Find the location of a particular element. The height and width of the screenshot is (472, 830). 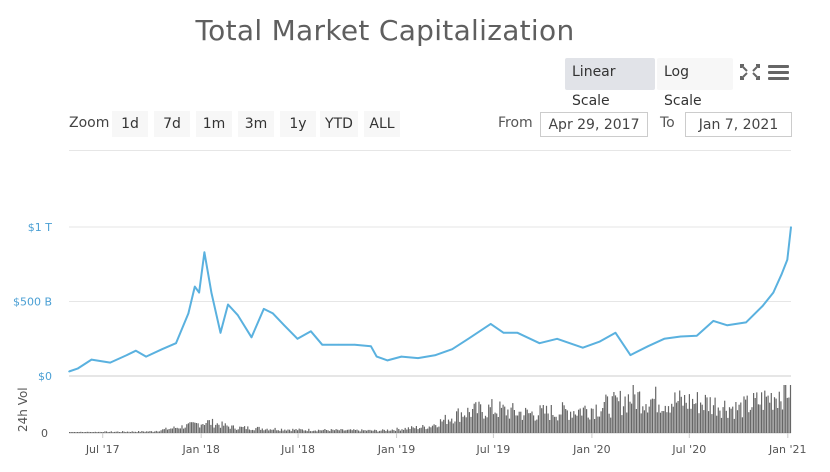

zoom-ytd-button: YTD is located at coordinates (339, 124).